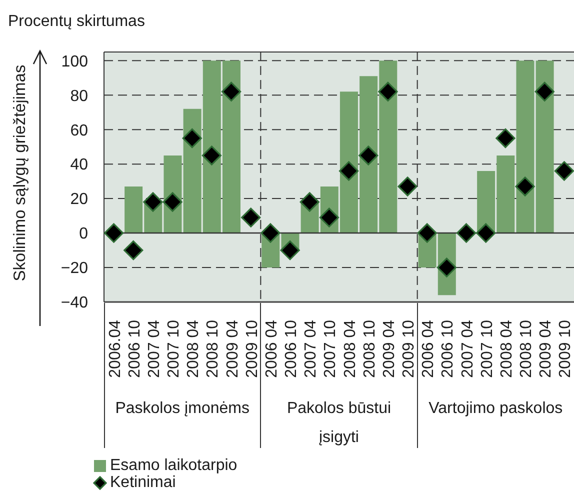 This screenshot has width=574, height=493. Describe the element at coordinates (496, 409) in the screenshot. I see `text: Vartojimo paskolos` at that location.